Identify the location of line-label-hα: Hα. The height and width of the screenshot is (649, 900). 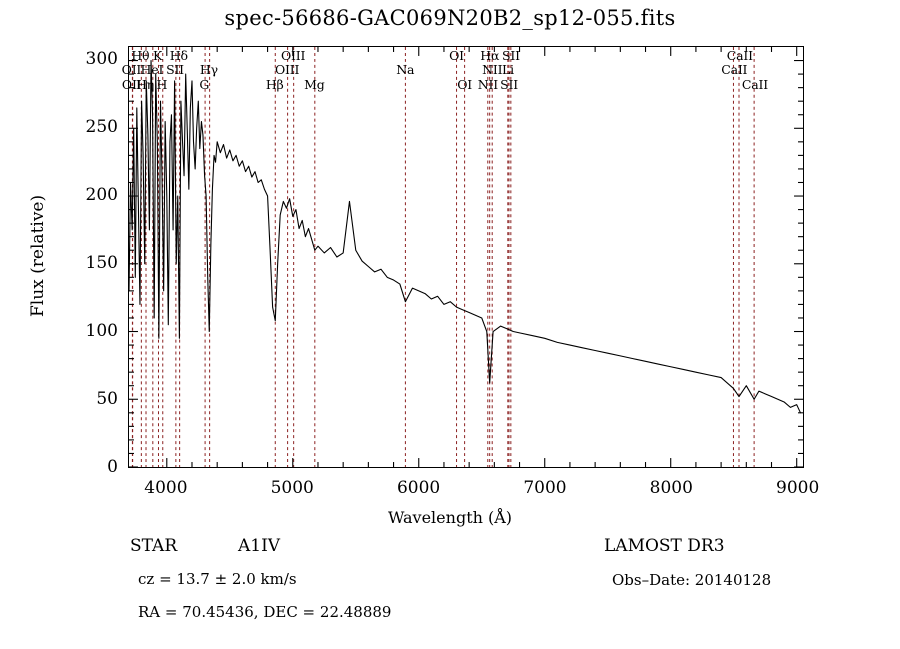
(490, 55).